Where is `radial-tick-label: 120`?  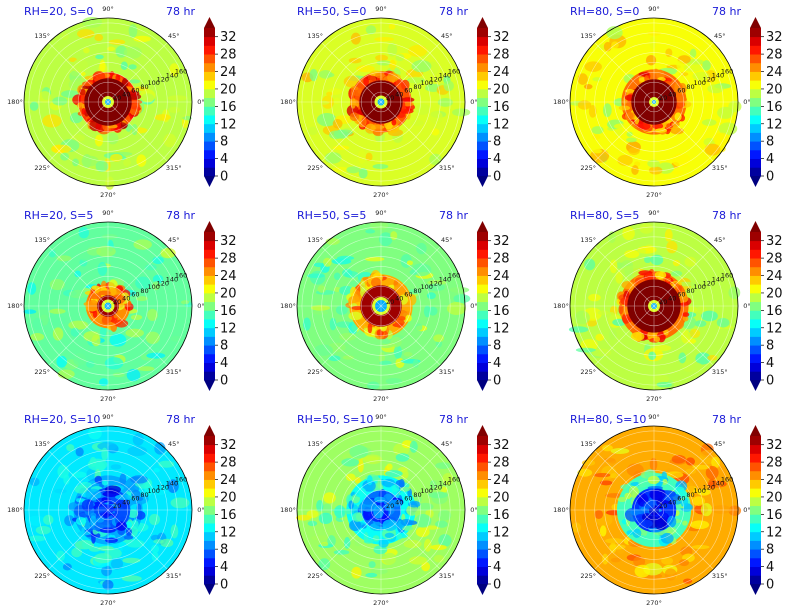
radial-tick-label: 120 is located at coordinates (163, 283).